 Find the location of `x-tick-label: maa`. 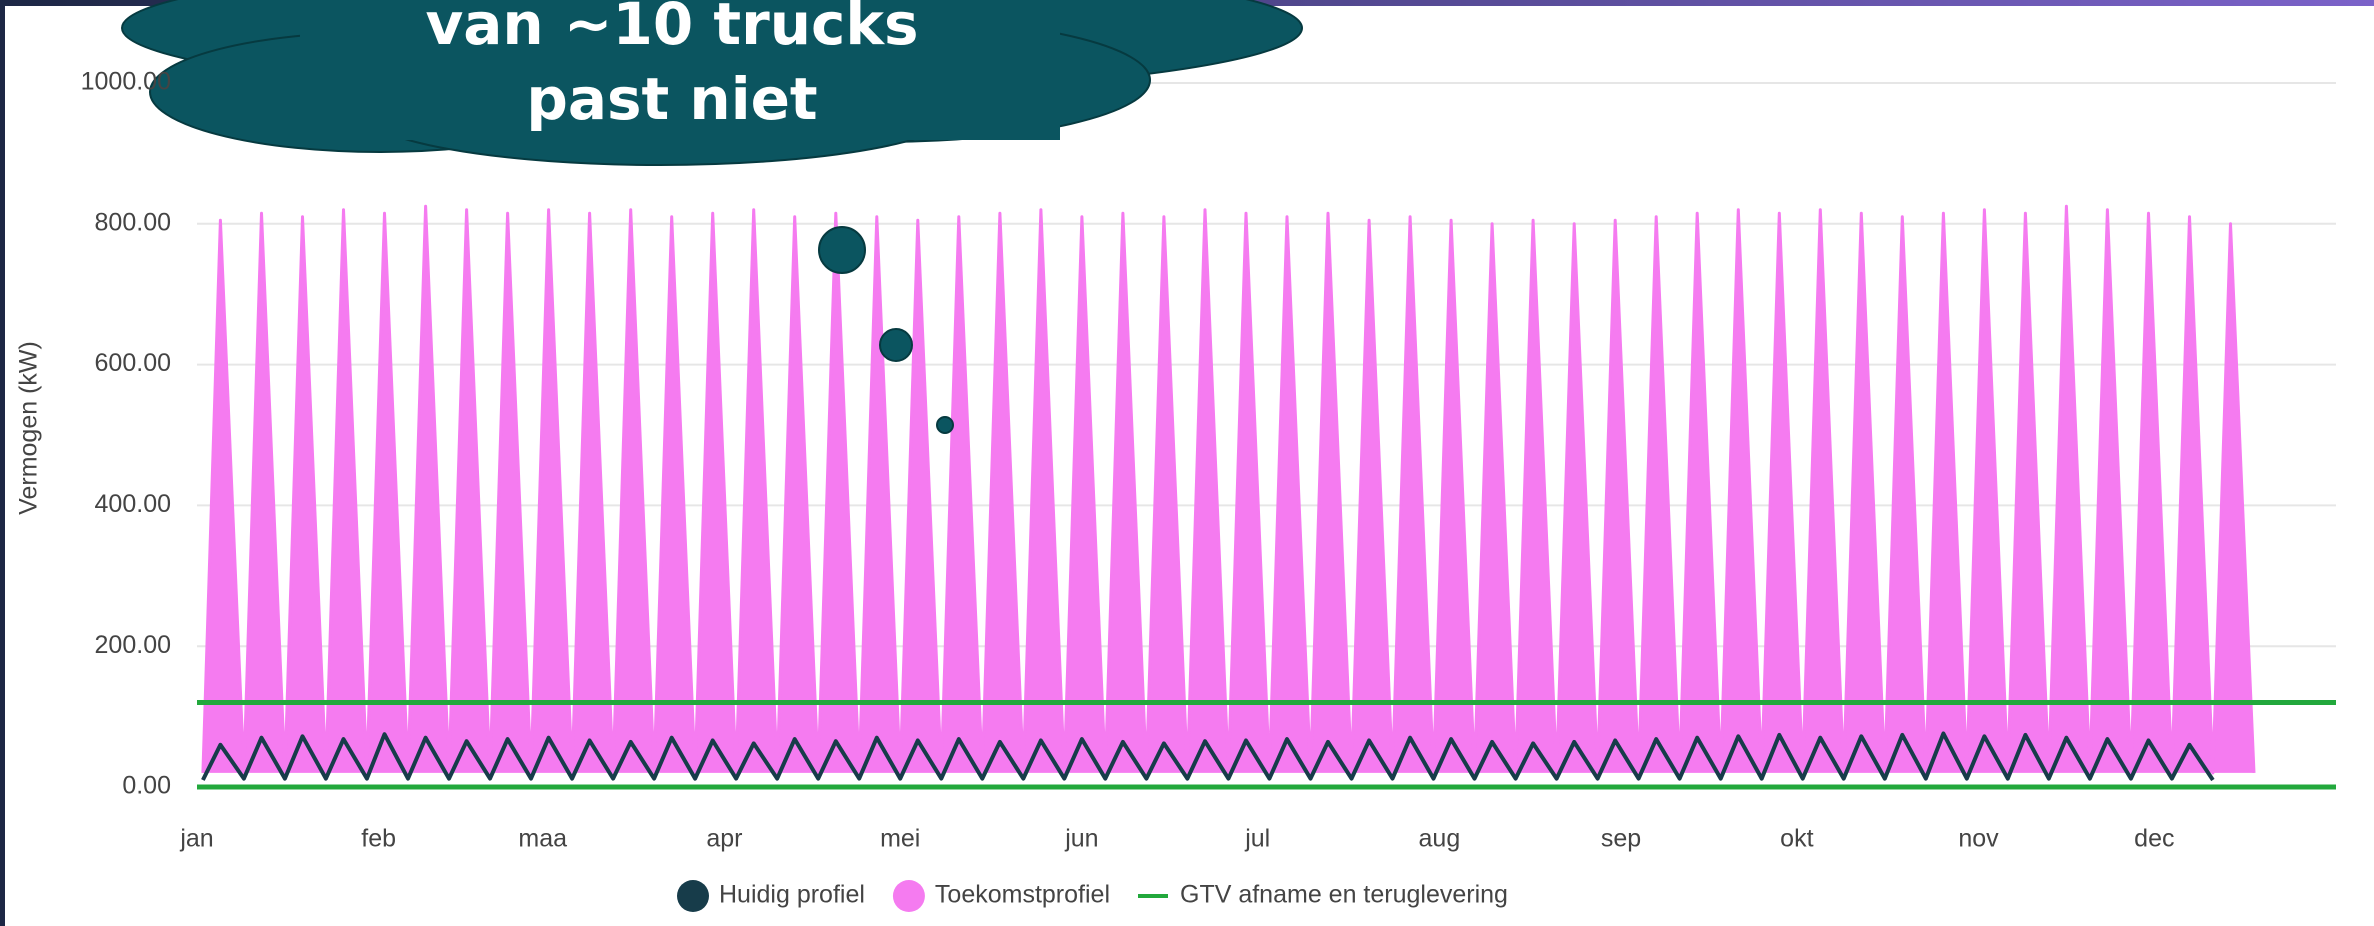

x-tick-label: maa is located at coordinates (542, 839).